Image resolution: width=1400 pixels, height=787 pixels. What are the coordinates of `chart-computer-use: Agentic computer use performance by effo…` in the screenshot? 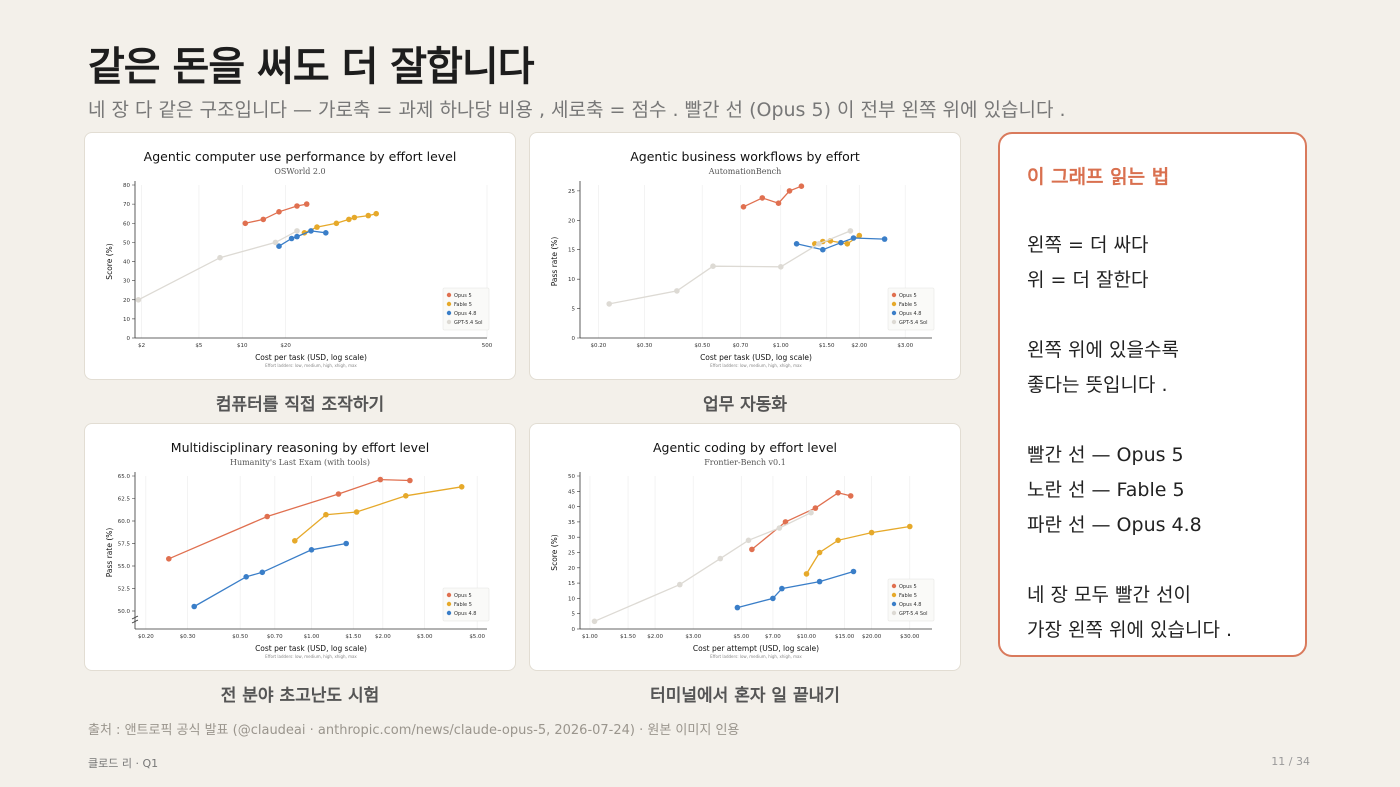 It's located at (299, 258).